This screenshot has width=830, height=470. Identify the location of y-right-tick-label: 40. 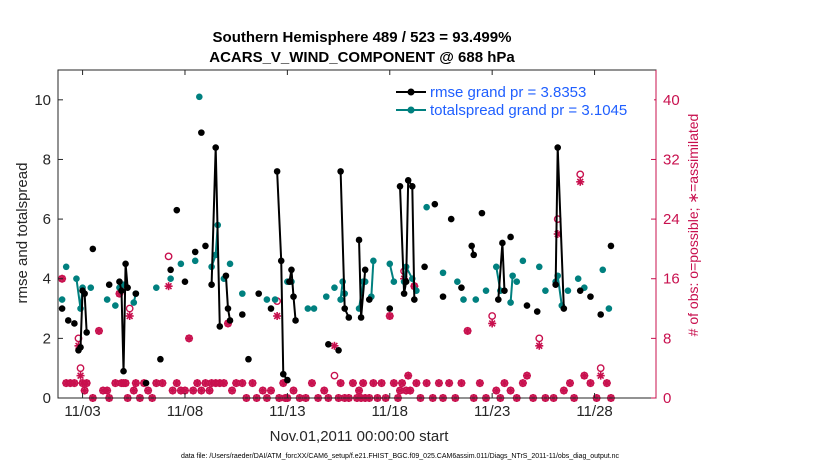
(671, 100).